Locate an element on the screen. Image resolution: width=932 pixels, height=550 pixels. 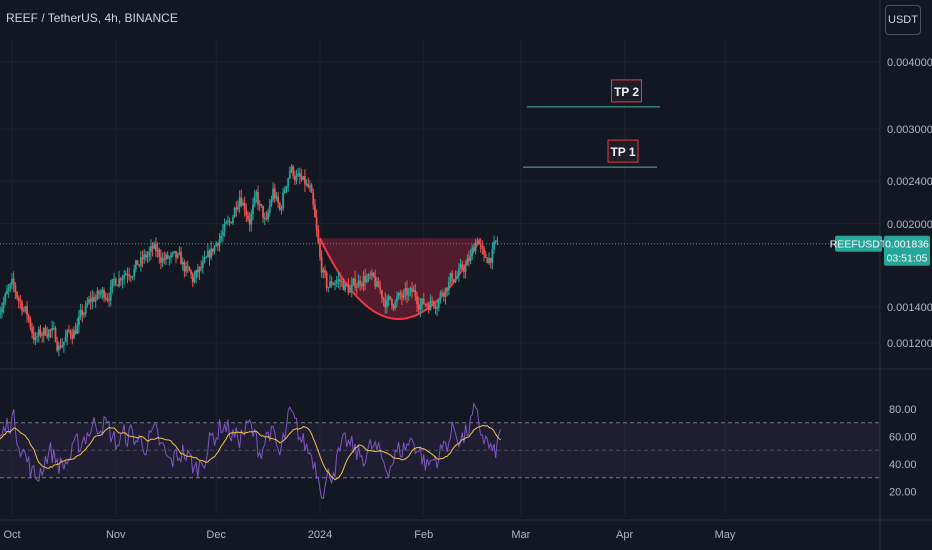
time-tick-label: Apr is located at coordinates (624, 535).